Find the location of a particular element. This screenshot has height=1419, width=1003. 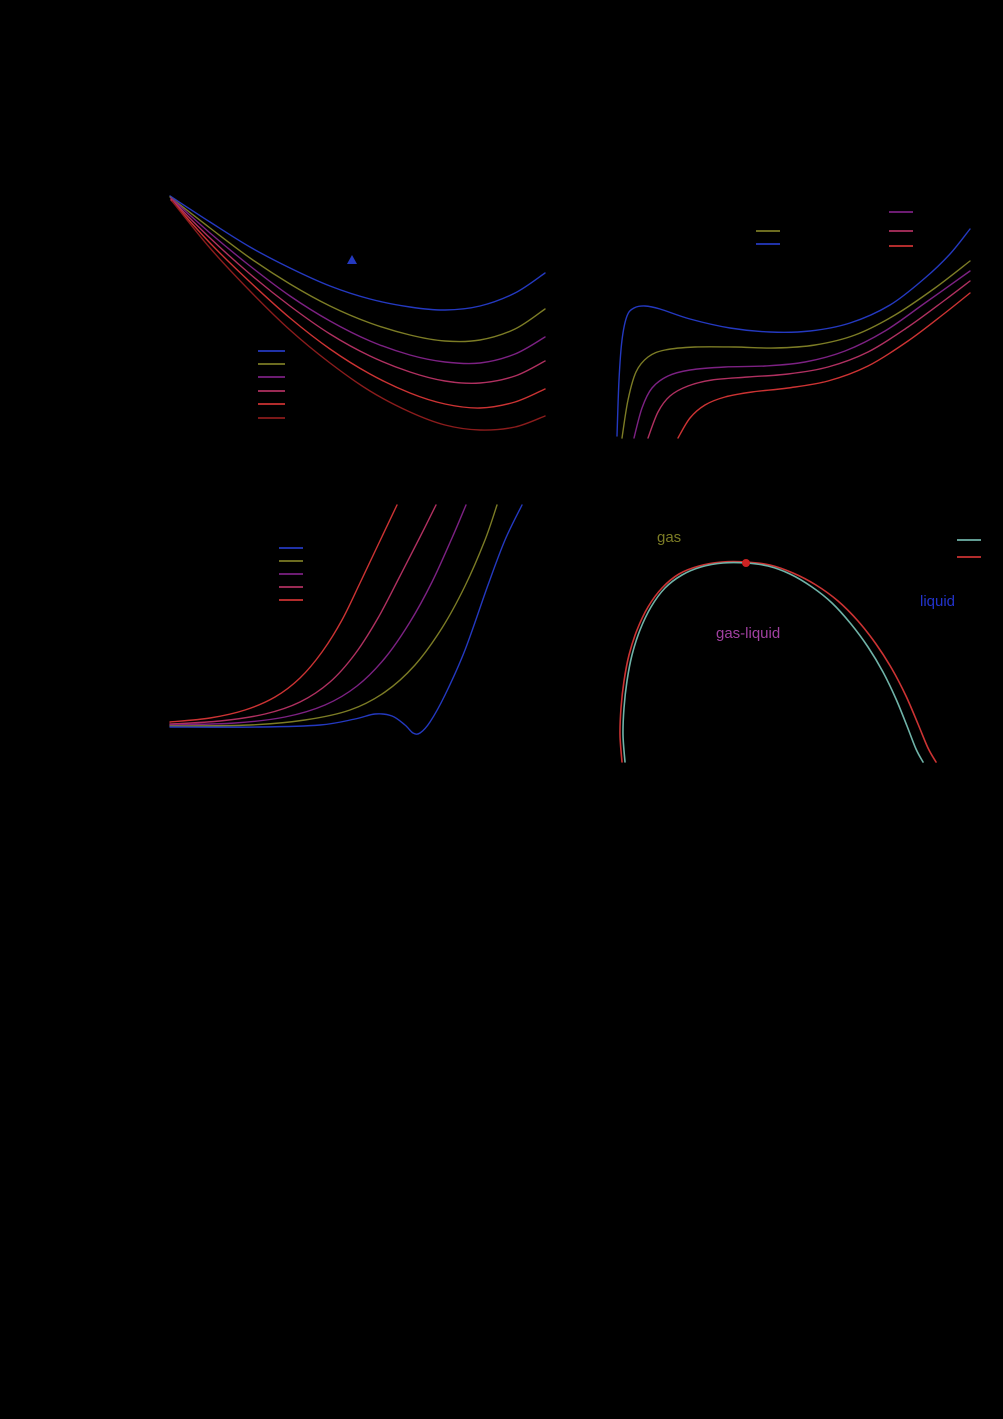

curve-top-left-potential-olive is located at coordinates (357, 269).